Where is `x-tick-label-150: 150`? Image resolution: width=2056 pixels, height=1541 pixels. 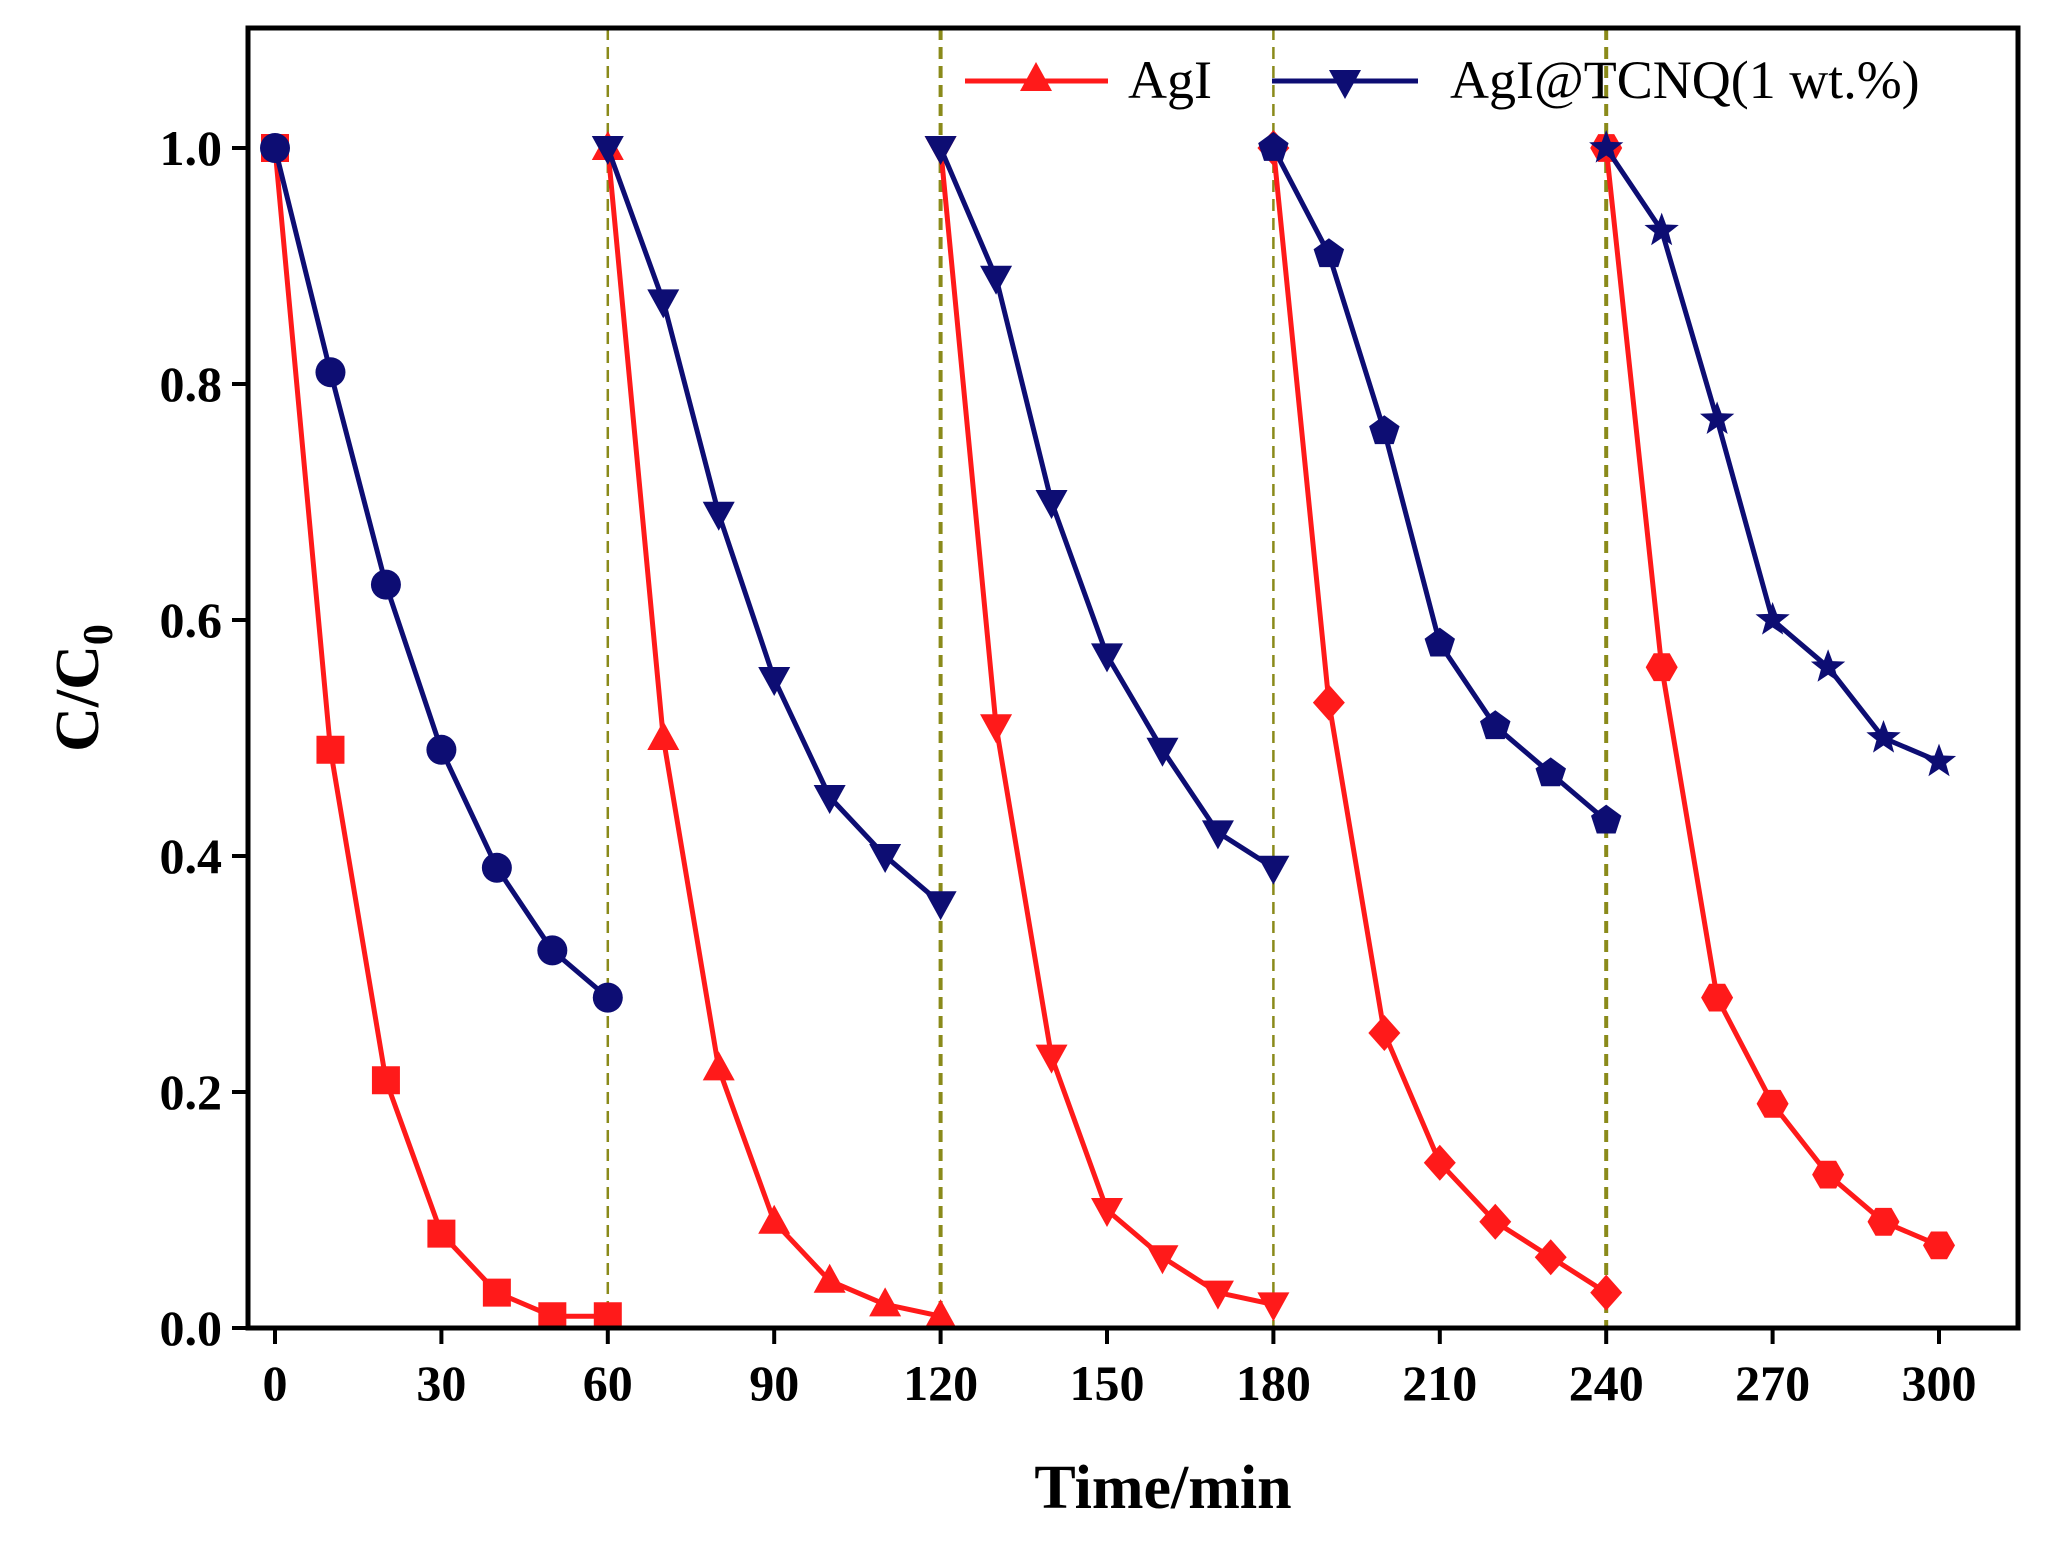
x-tick-label-150: 150 is located at coordinates (1107, 1383).